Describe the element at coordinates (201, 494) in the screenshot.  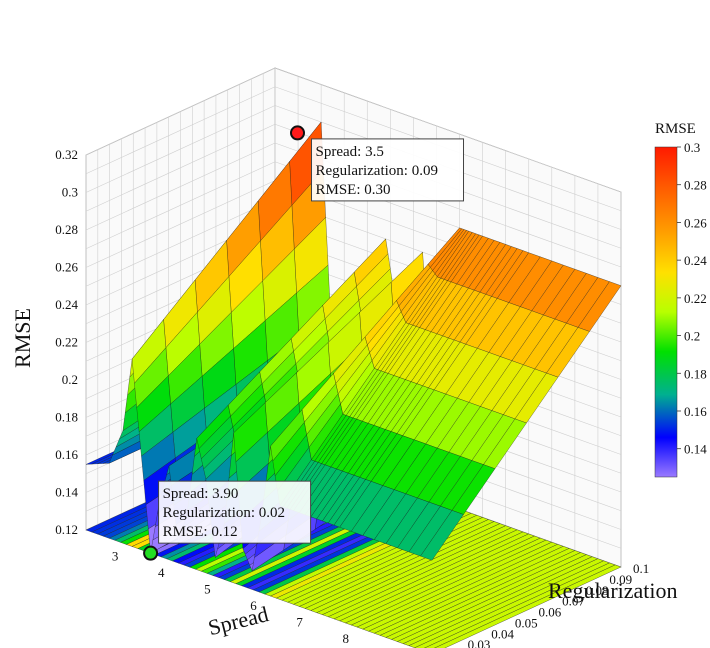
I see `callout-line: Spread: 3.90` at that location.